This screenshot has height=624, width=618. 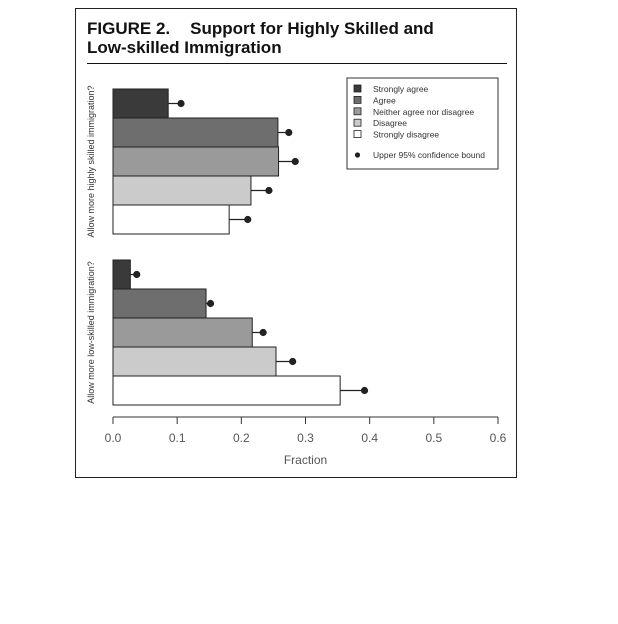 What do you see at coordinates (390, 123) in the screenshot?
I see `legend-label-disagree: Disagree` at bounding box center [390, 123].